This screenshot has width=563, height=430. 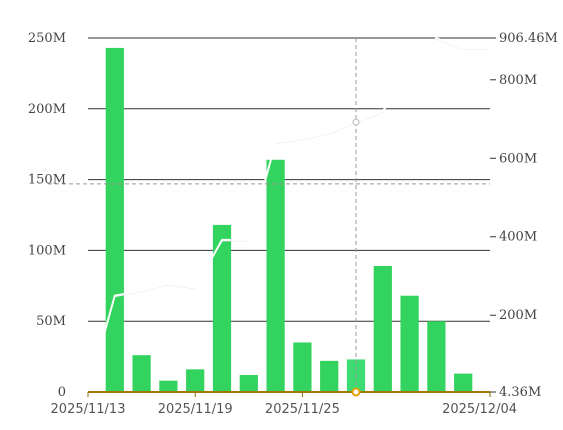 I want to click on x-tick-label: 2025/12/04, so click(x=479, y=409).